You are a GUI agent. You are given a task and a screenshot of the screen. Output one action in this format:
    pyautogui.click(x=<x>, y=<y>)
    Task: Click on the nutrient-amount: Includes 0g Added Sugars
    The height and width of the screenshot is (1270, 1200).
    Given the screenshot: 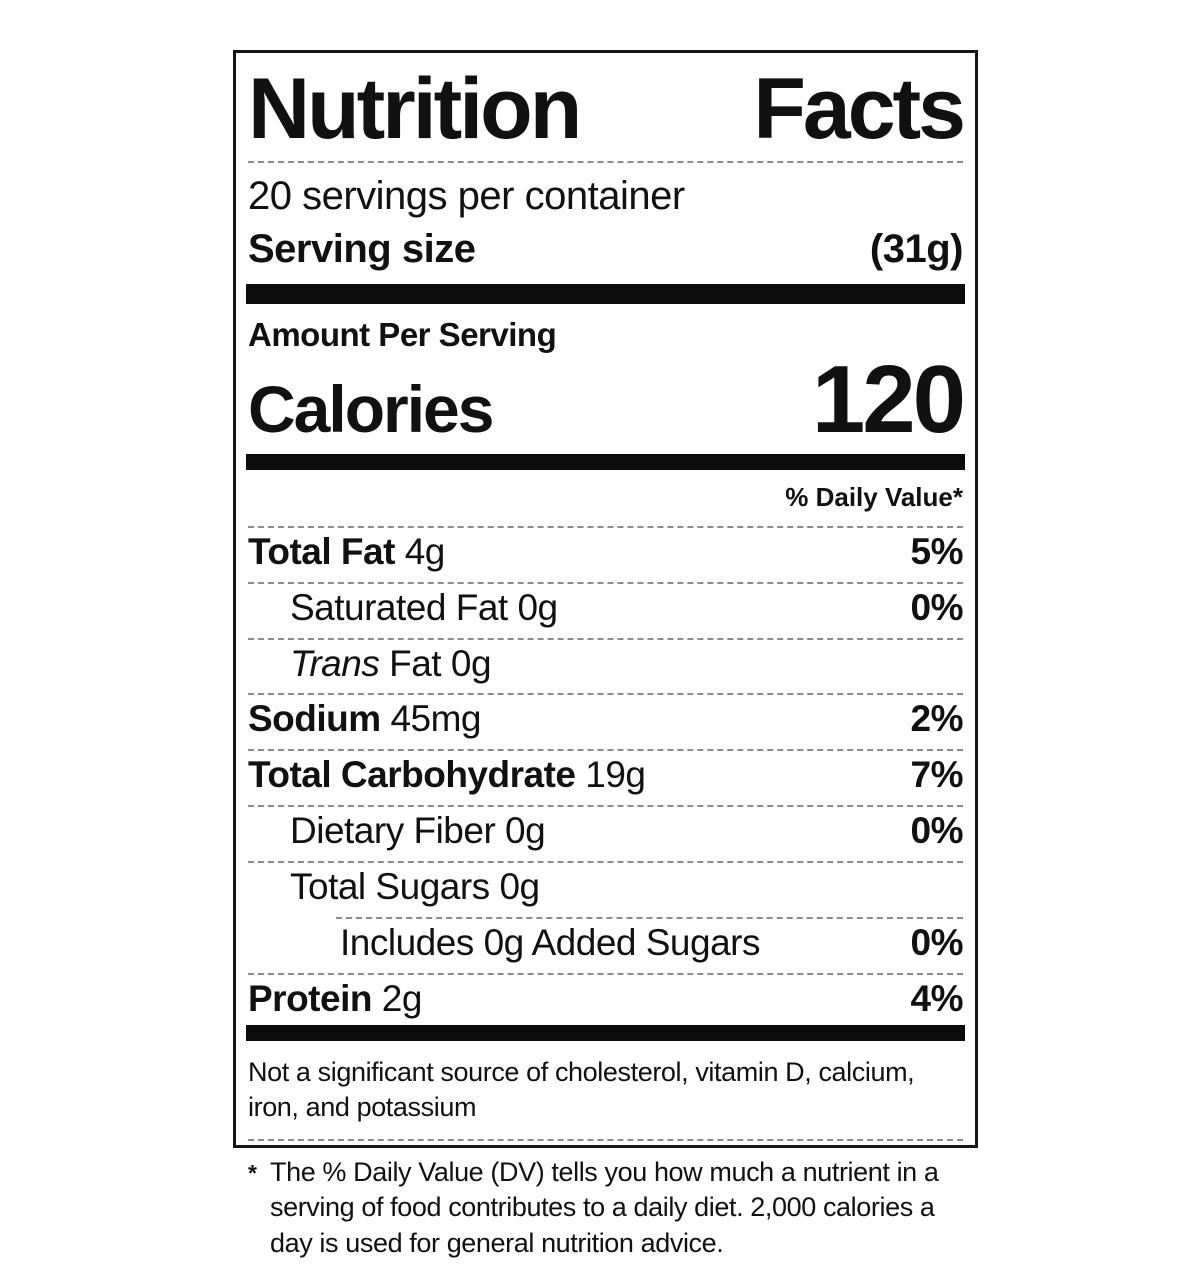 What is the action you would take?
    pyautogui.click(x=550, y=942)
    